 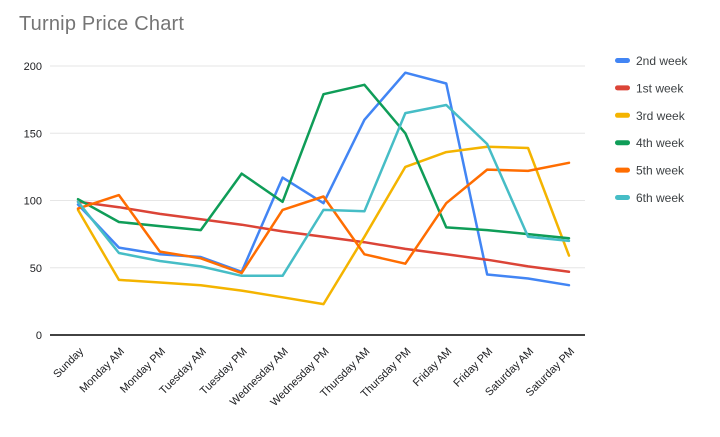 I want to click on y-axis-tick-label: 50, so click(x=36, y=269).